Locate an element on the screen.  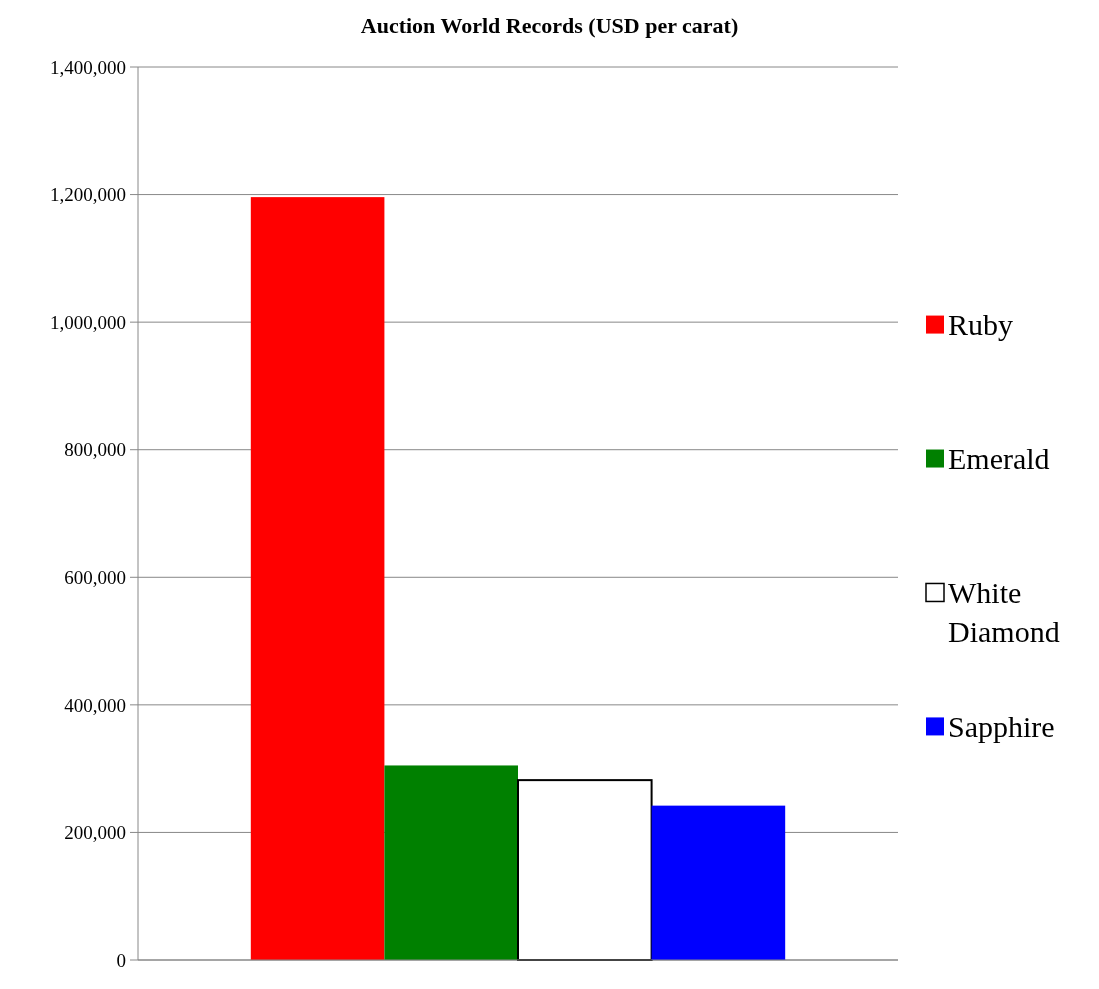
y-tick-label: 800,000 is located at coordinates (95, 450).